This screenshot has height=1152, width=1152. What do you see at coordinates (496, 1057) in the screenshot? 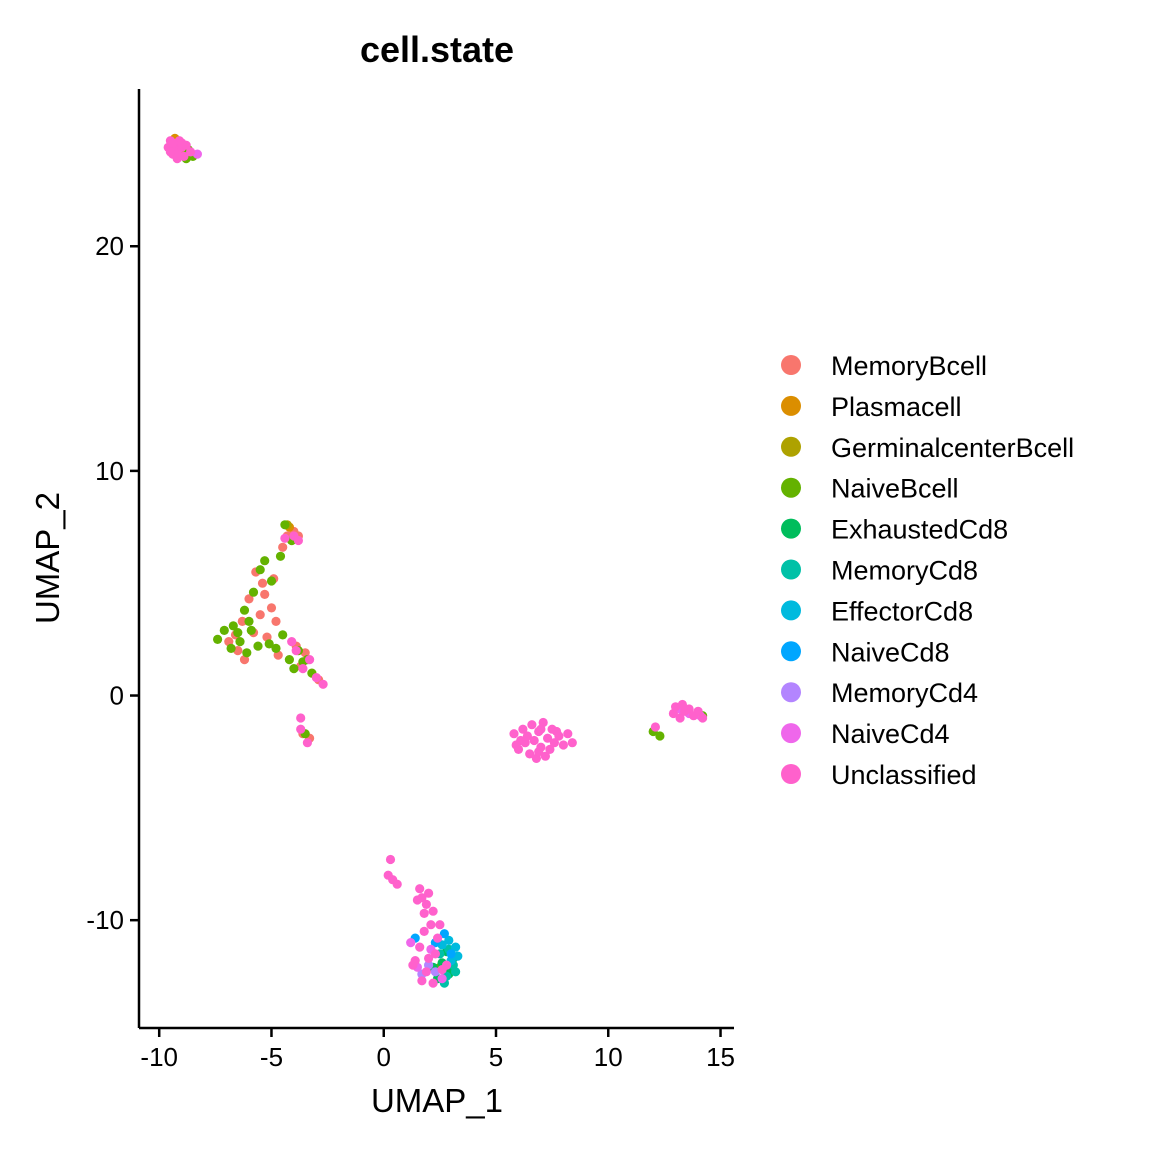
I see `x-tick-label: 5` at bounding box center [496, 1057].